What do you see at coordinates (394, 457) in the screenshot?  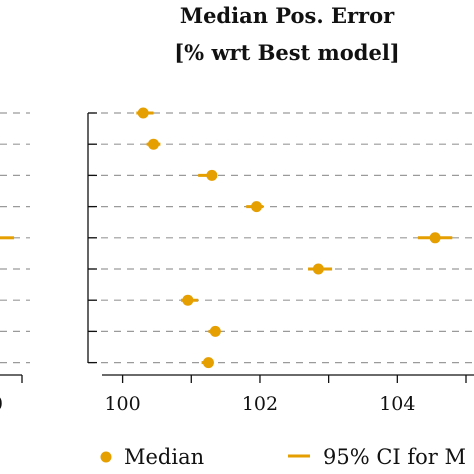 I see `legend-ci-label: 95% CI for M` at bounding box center [394, 457].